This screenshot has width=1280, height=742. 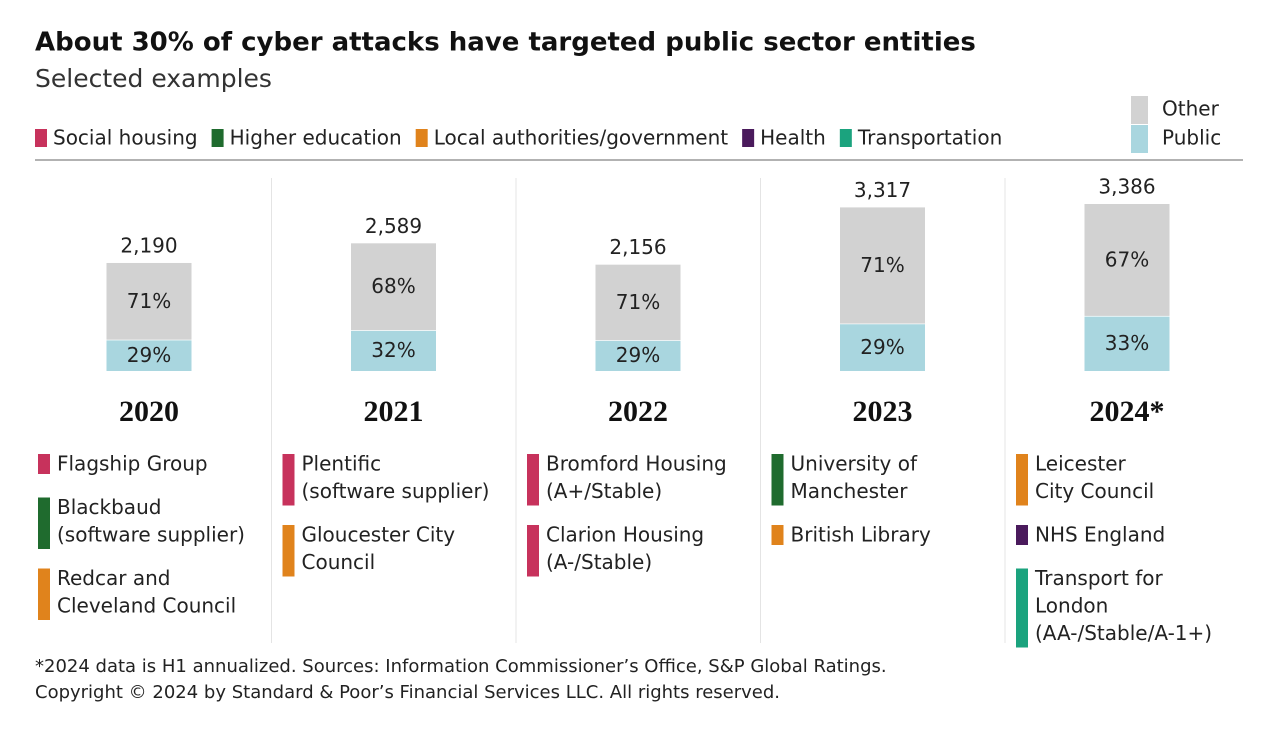 What do you see at coordinates (339, 562) in the screenshot?
I see `example-text: Council` at bounding box center [339, 562].